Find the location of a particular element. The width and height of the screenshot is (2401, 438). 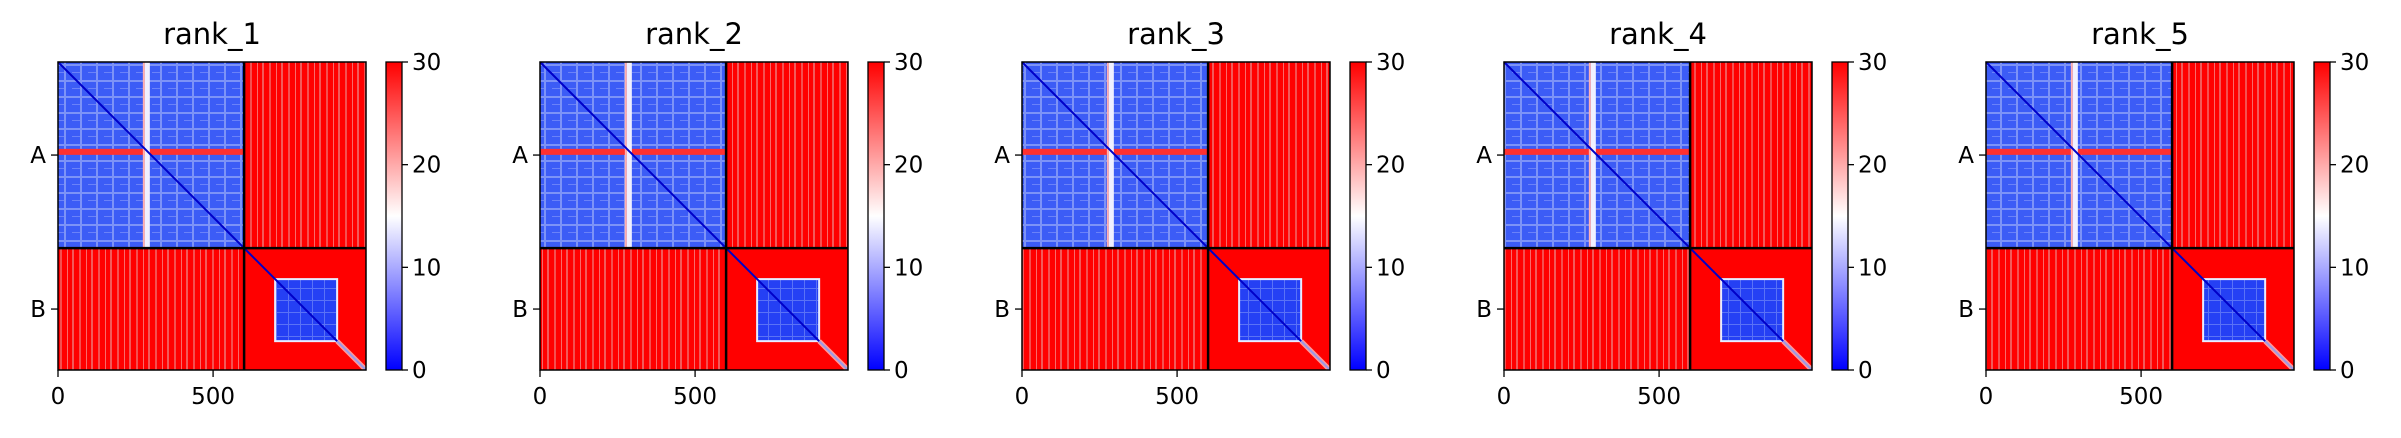

panel-title: rank_3 is located at coordinates (1176, 34).